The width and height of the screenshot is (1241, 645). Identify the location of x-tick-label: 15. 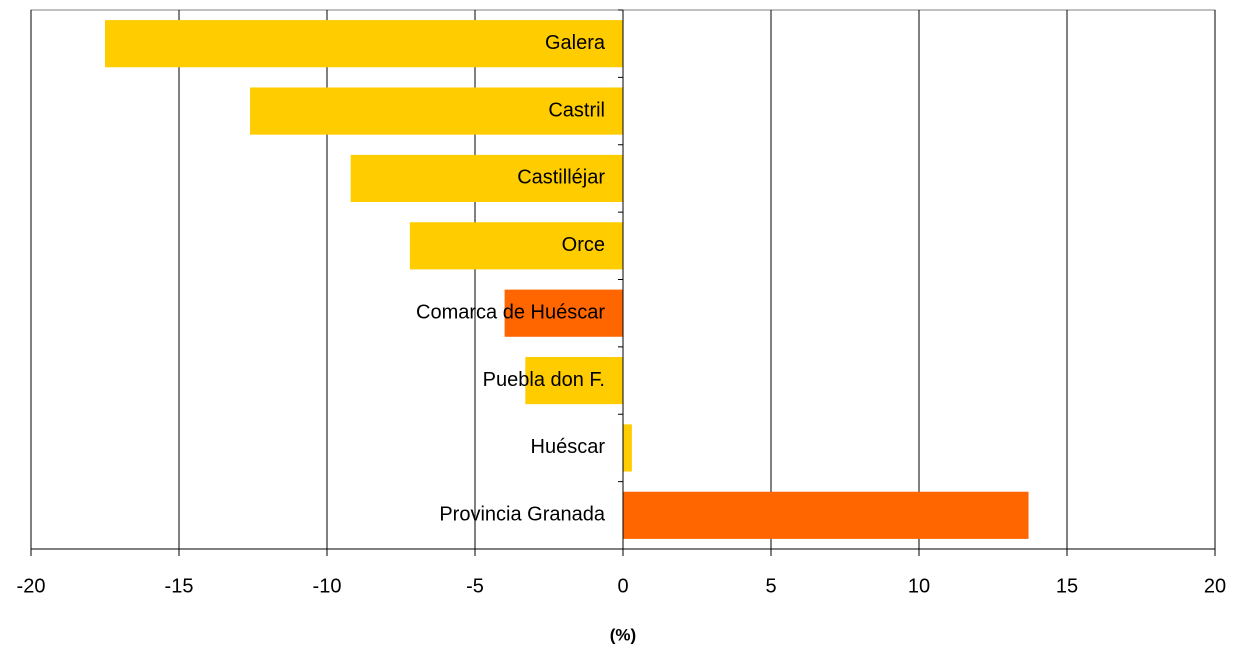
(1067, 586).